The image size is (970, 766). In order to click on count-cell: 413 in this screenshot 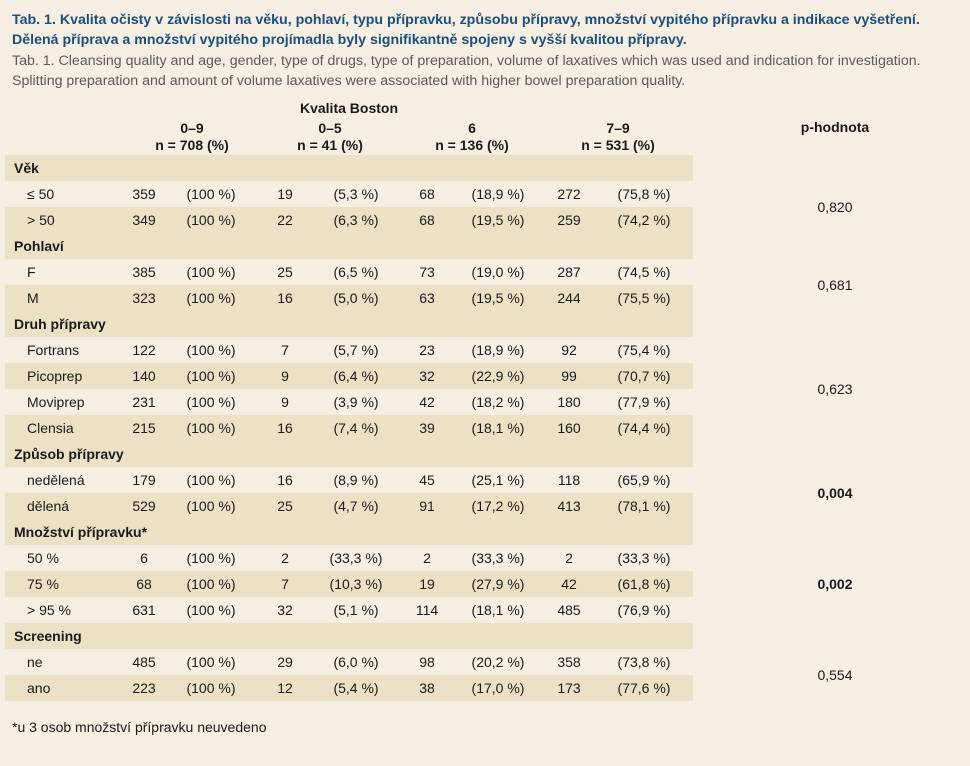, I will do `click(569, 506)`.